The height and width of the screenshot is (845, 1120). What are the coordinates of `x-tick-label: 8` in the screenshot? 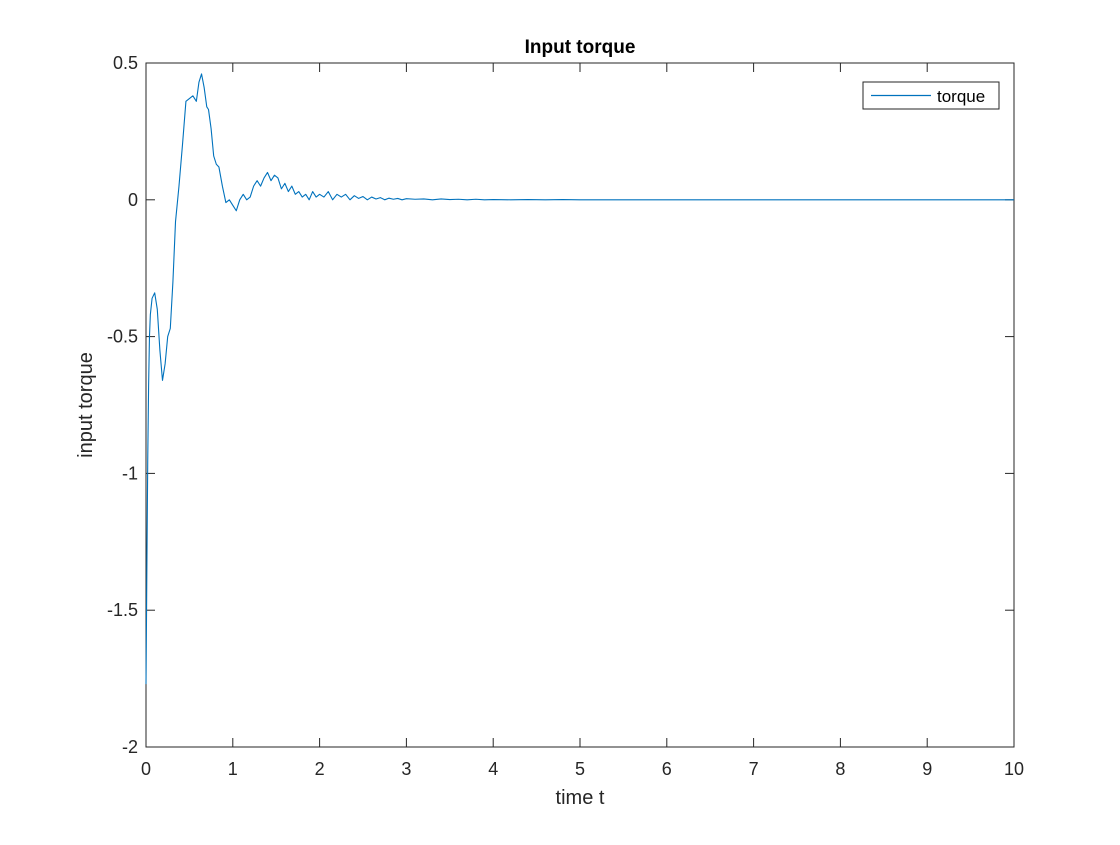 It's located at (840, 769).